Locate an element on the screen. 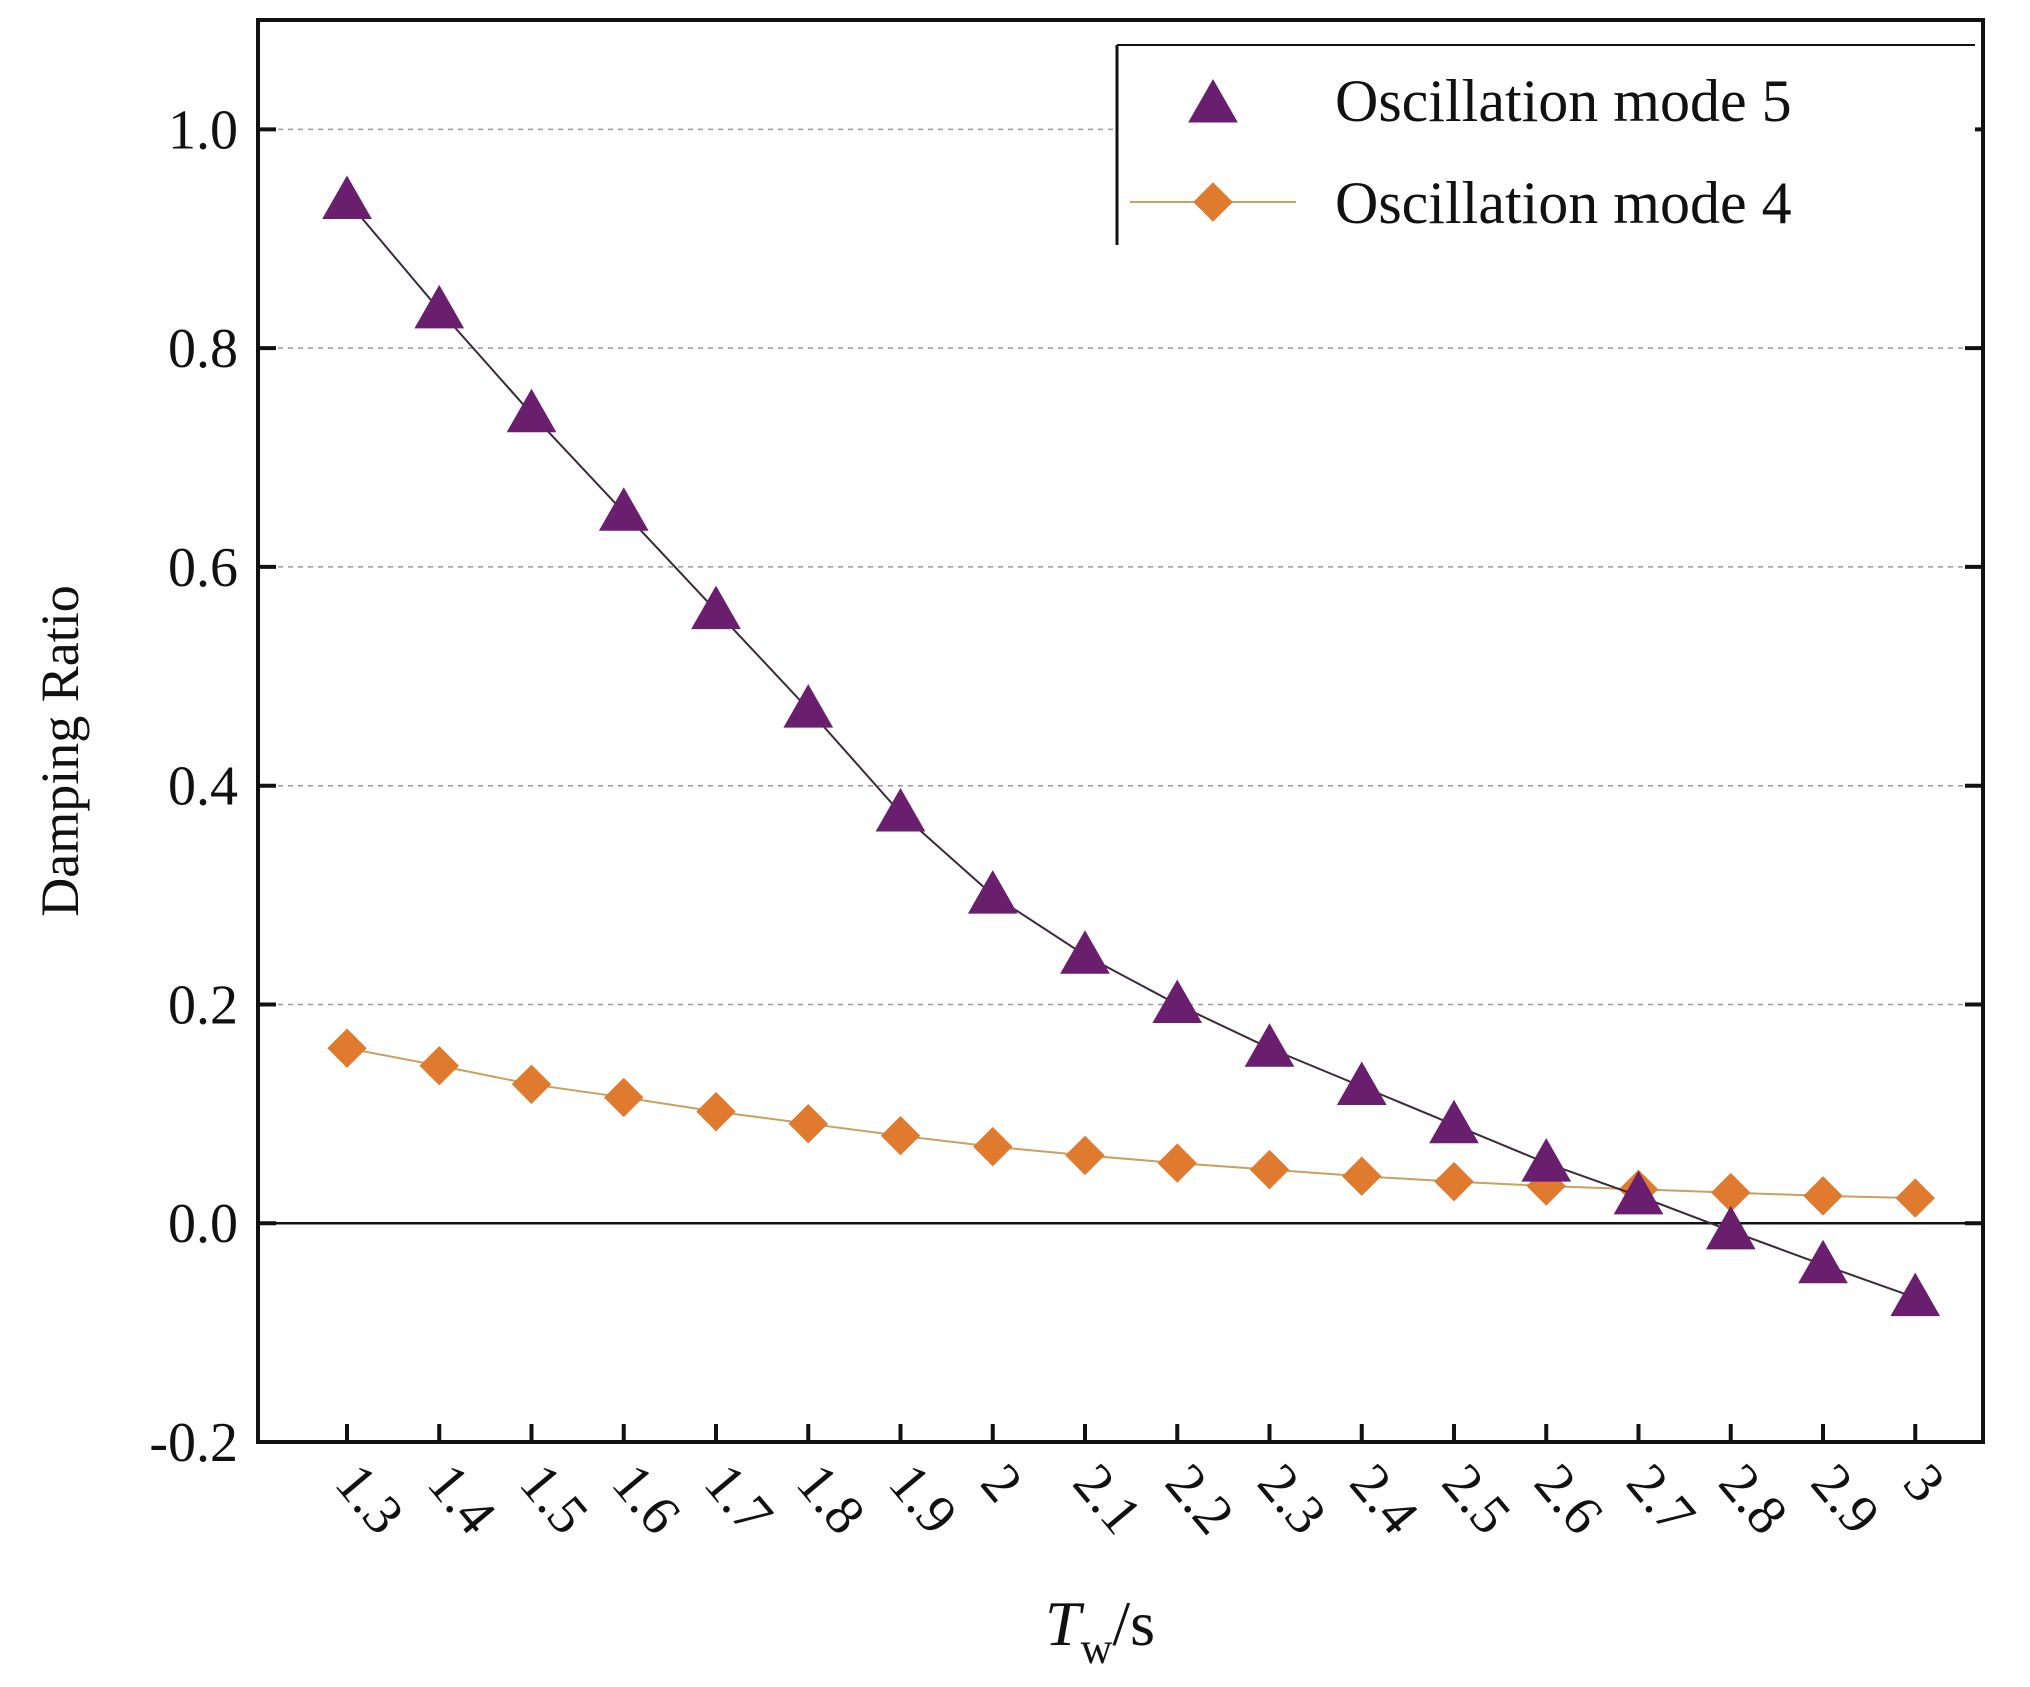  y-tick-label: 1.0 is located at coordinates (203, 130).